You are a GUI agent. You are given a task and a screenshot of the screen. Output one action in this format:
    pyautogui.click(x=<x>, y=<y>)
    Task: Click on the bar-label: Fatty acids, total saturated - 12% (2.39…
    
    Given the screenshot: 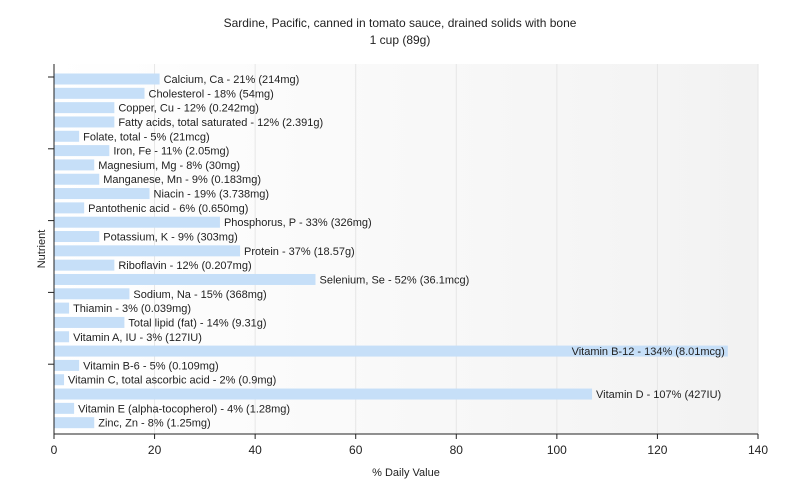 What is the action you would take?
    pyautogui.click(x=220, y=123)
    